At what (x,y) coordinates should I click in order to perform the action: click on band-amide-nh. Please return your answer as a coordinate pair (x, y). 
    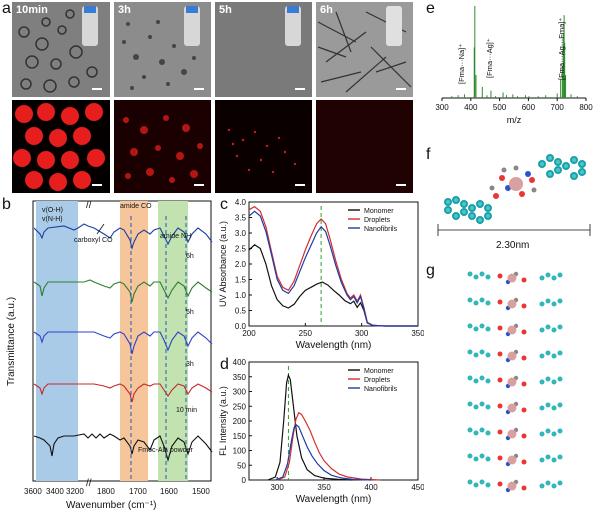
    Looking at the image, I should click on (173, 341).